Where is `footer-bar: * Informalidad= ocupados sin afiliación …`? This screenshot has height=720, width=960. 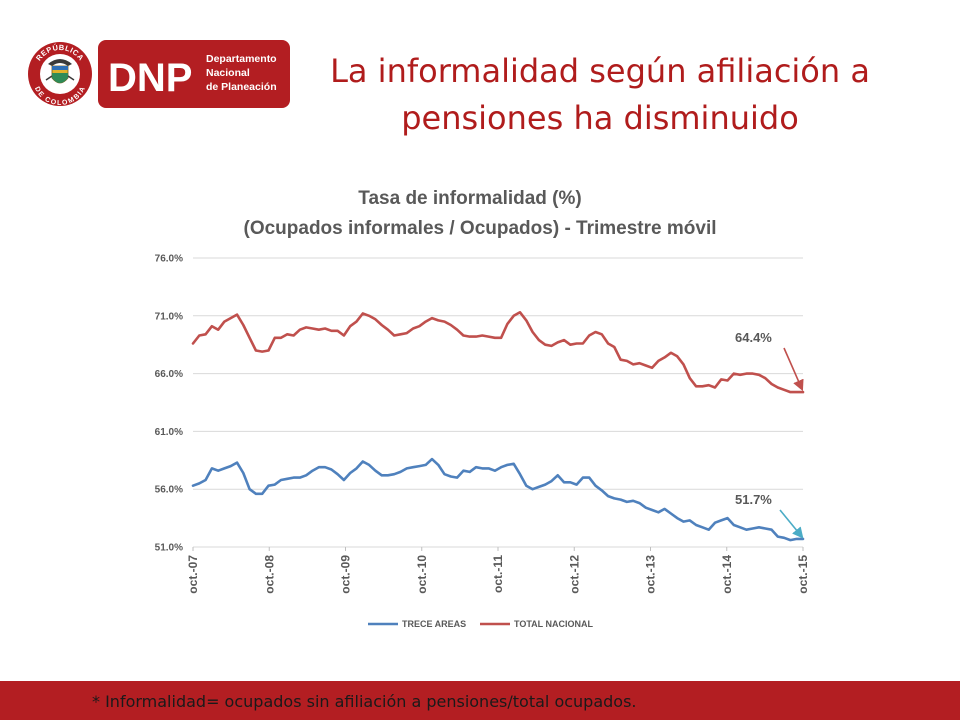 footer-bar: * Informalidad= ocupados sin afiliación … is located at coordinates (480, 700).